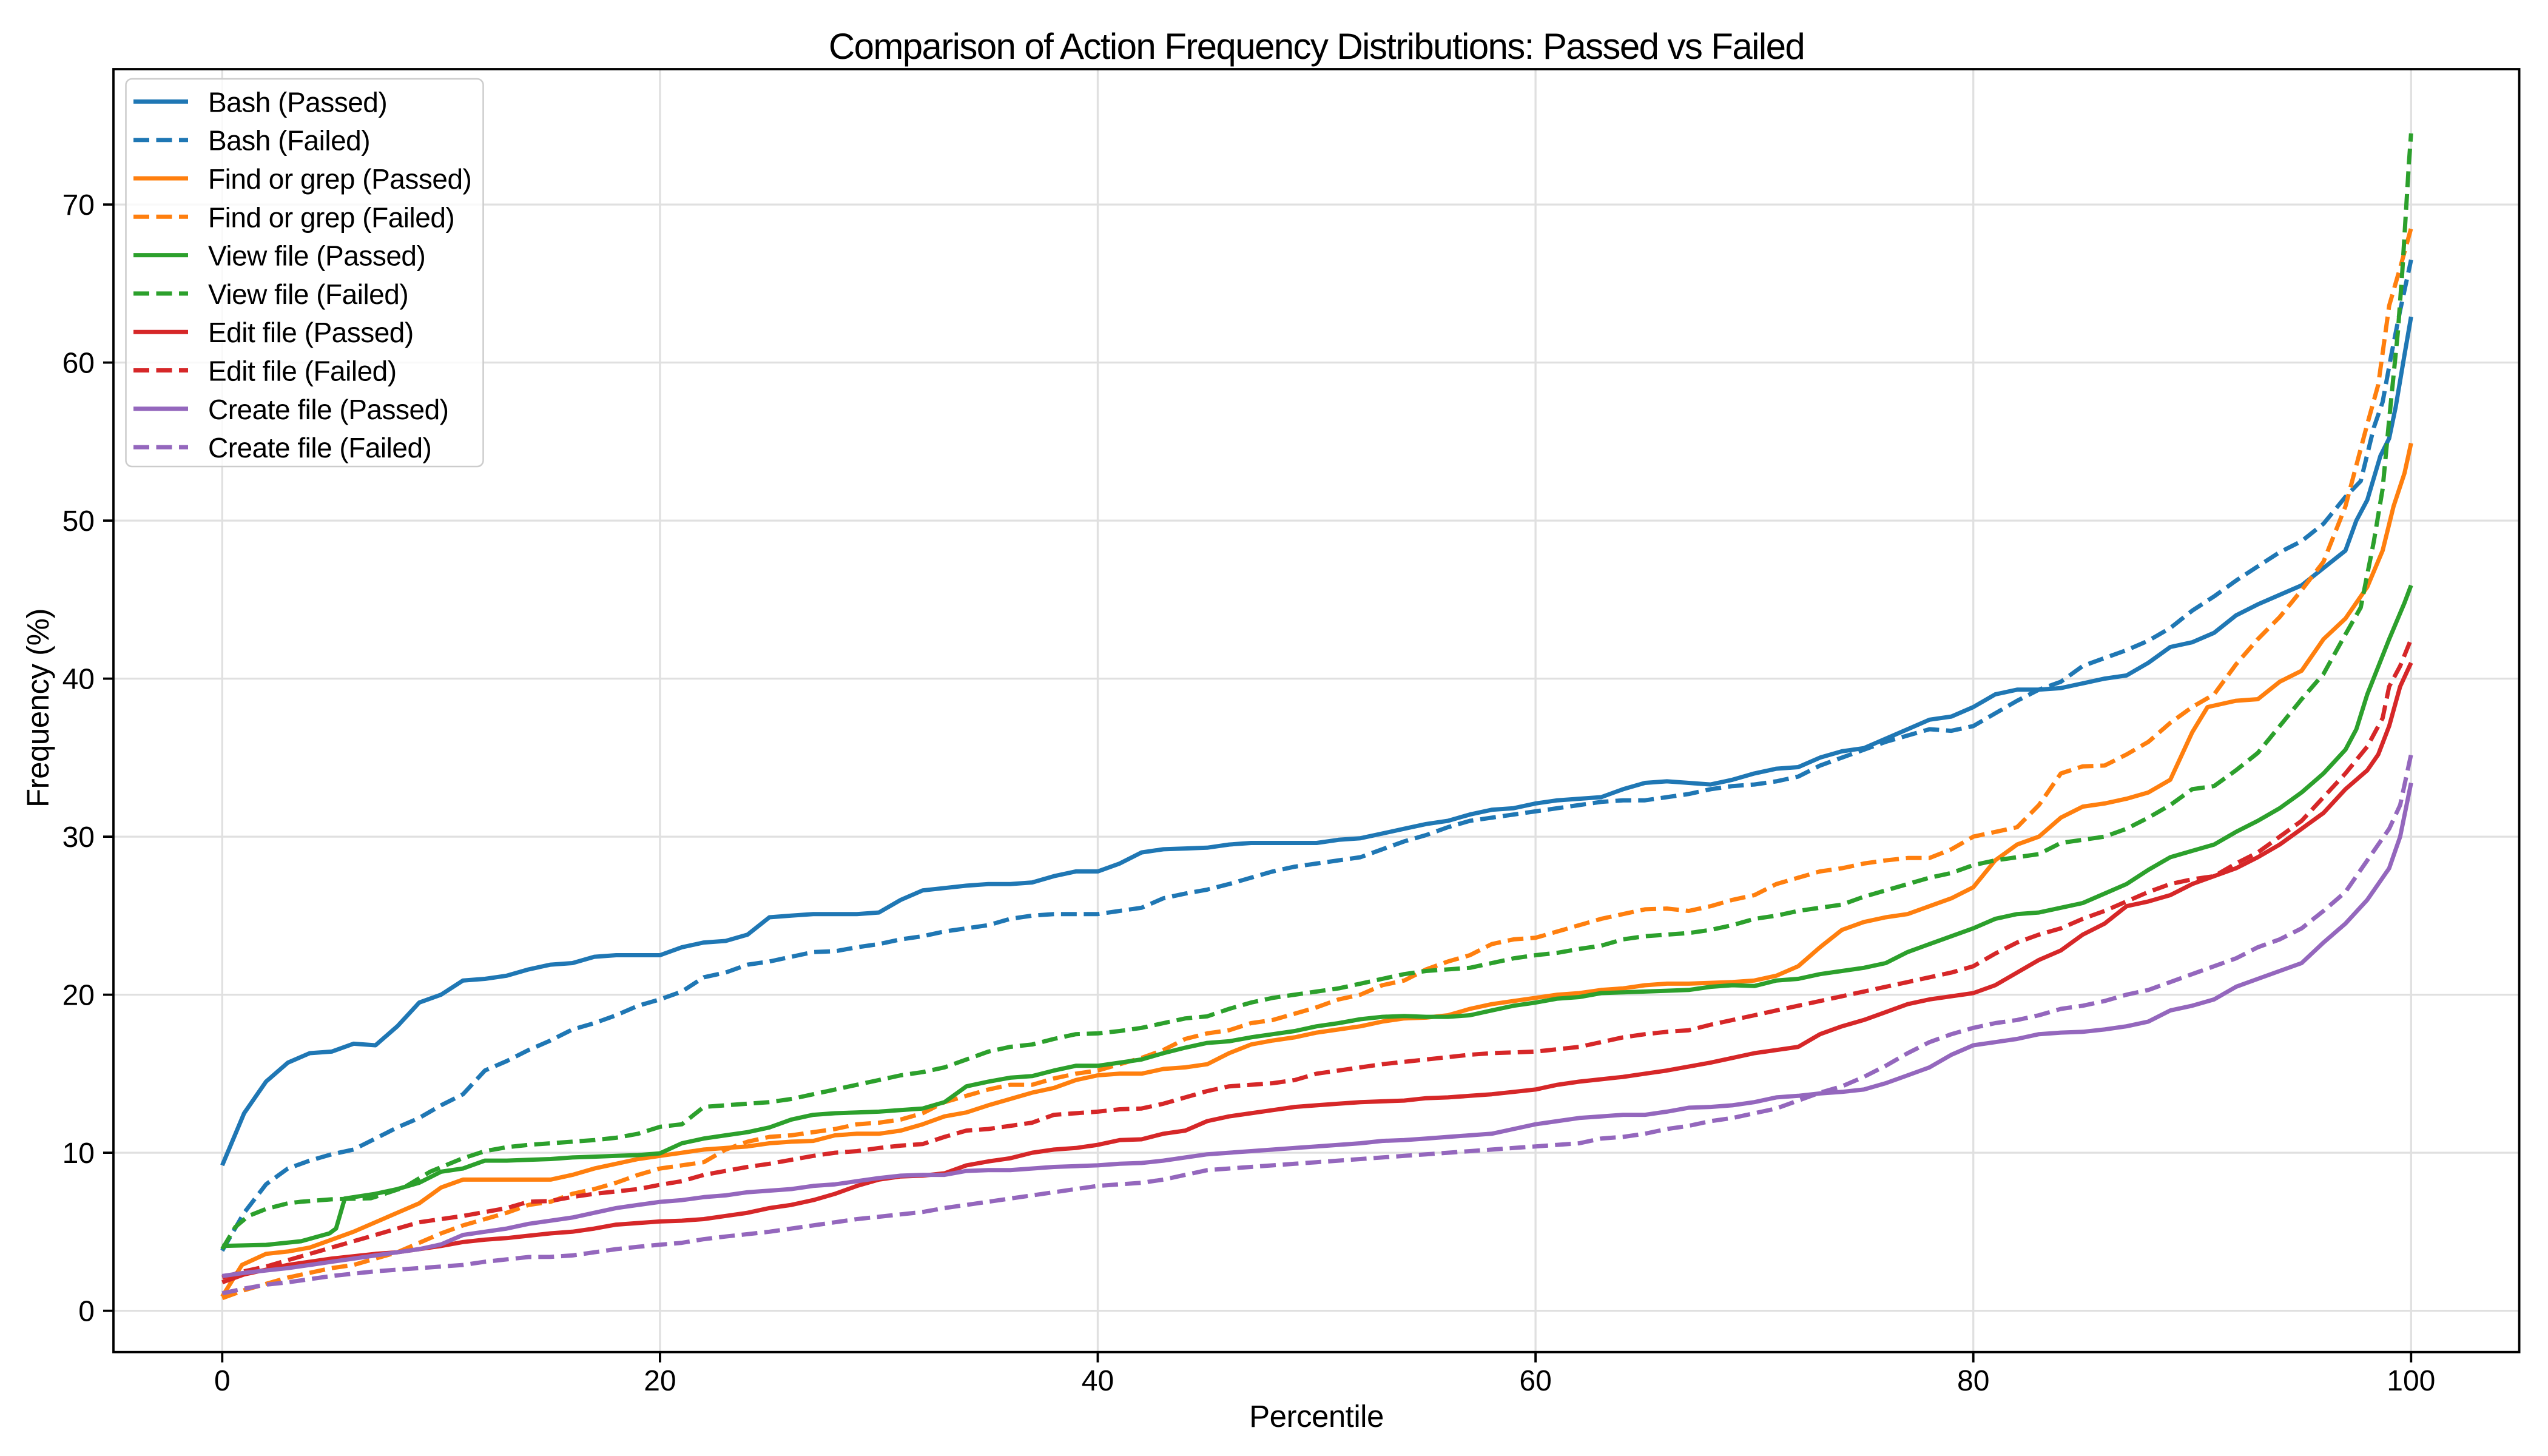  Describe the element at coordinates (78, 1154) in the screenshot. I see `svg-text: 10` at that location.